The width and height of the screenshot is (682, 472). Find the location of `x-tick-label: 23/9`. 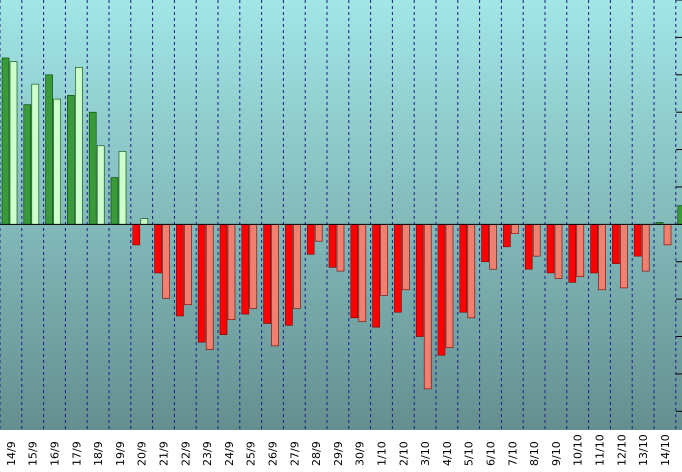

x-tick-label: 23/9 is located at coordinates (207, 453).